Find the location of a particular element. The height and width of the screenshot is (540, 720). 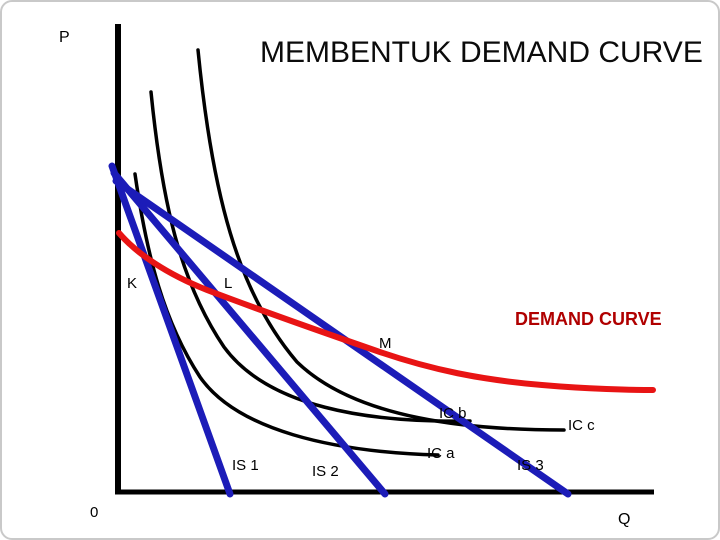

is-2-label: IS 2 is located at coordinates (325, 471).